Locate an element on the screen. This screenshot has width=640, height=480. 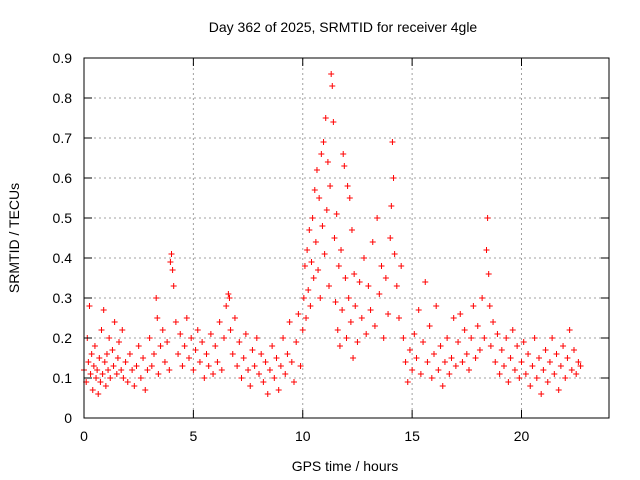
x-tick-label: 20 is located at coordinates (522, 436).